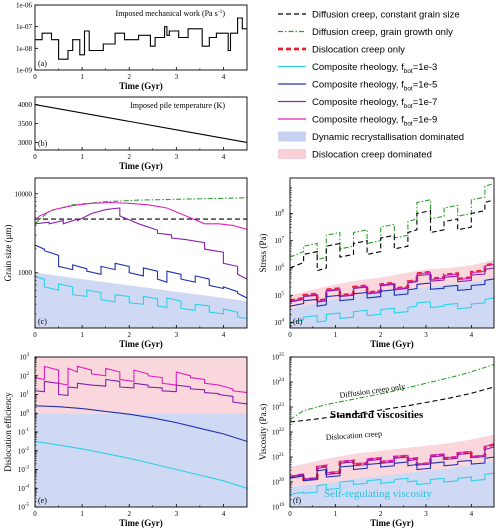 The height and width of the screenshot is (530, 500). I want to click on x-tick-label-a-2: 2, so click(129, 77).